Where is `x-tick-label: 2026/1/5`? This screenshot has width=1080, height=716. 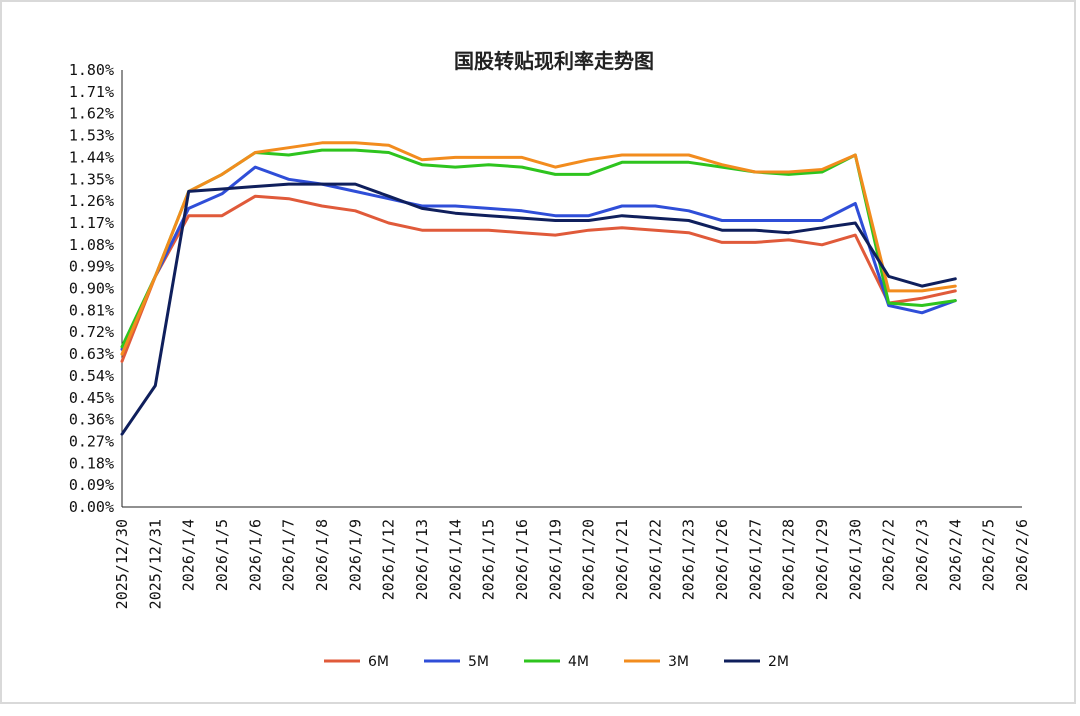
x-tick-label: 2026/1/5 is located at coordinates (222, 555).